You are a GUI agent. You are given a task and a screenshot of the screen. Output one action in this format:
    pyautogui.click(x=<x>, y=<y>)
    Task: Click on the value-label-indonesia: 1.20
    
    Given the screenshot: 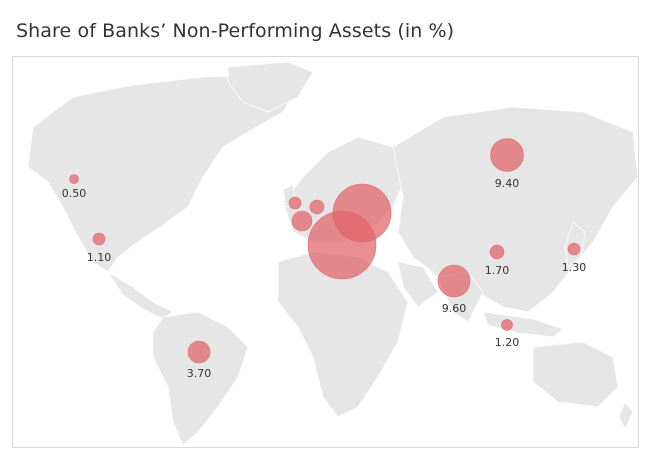 What is the action you would take?
    pyautogui.click(x=507, y=342)
    